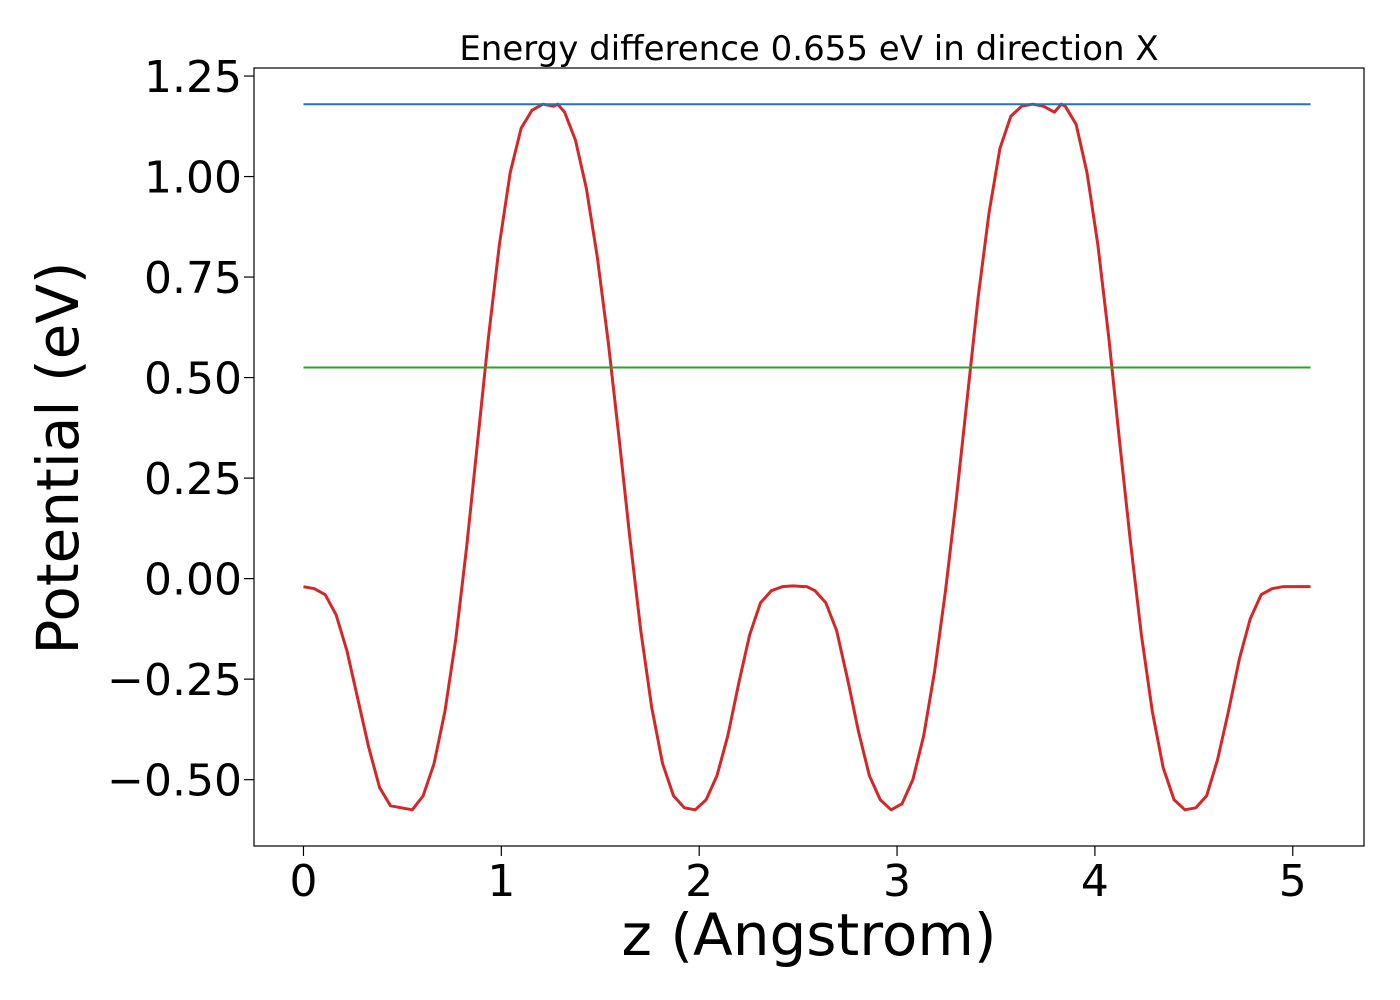 The width and height of the screenshot is (1400, 1000). I want to click on x-tick-label: 5, so click(1293, 881).